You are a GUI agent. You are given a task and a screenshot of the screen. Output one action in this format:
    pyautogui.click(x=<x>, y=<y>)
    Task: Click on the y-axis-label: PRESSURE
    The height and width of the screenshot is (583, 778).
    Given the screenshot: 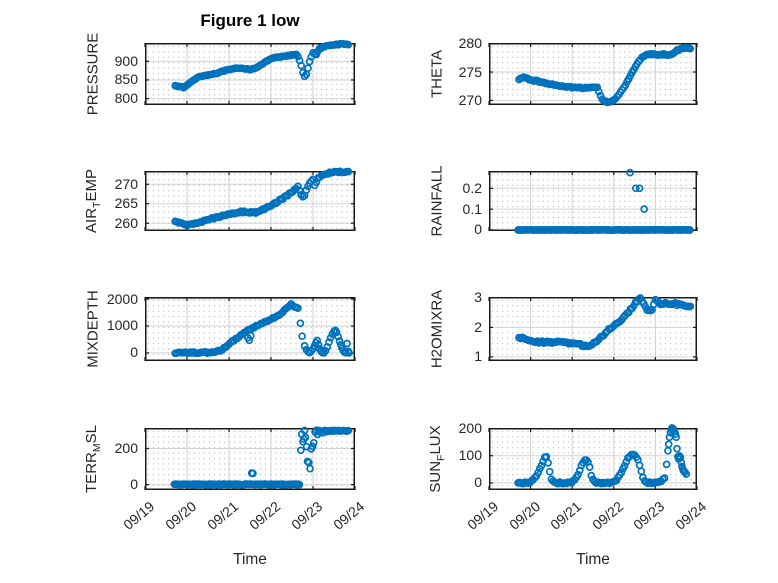 What is the action you would take?
    pyautogui.click(x=93, y=74)
    